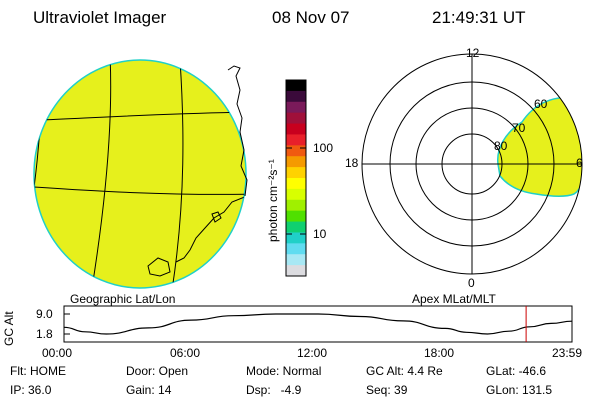 This screenshot has height=400, width=600. What do you see at coordinates (519, 128) in the screenshot?
I see `mlat-label-70: 70` at bounding box center [519, 128].